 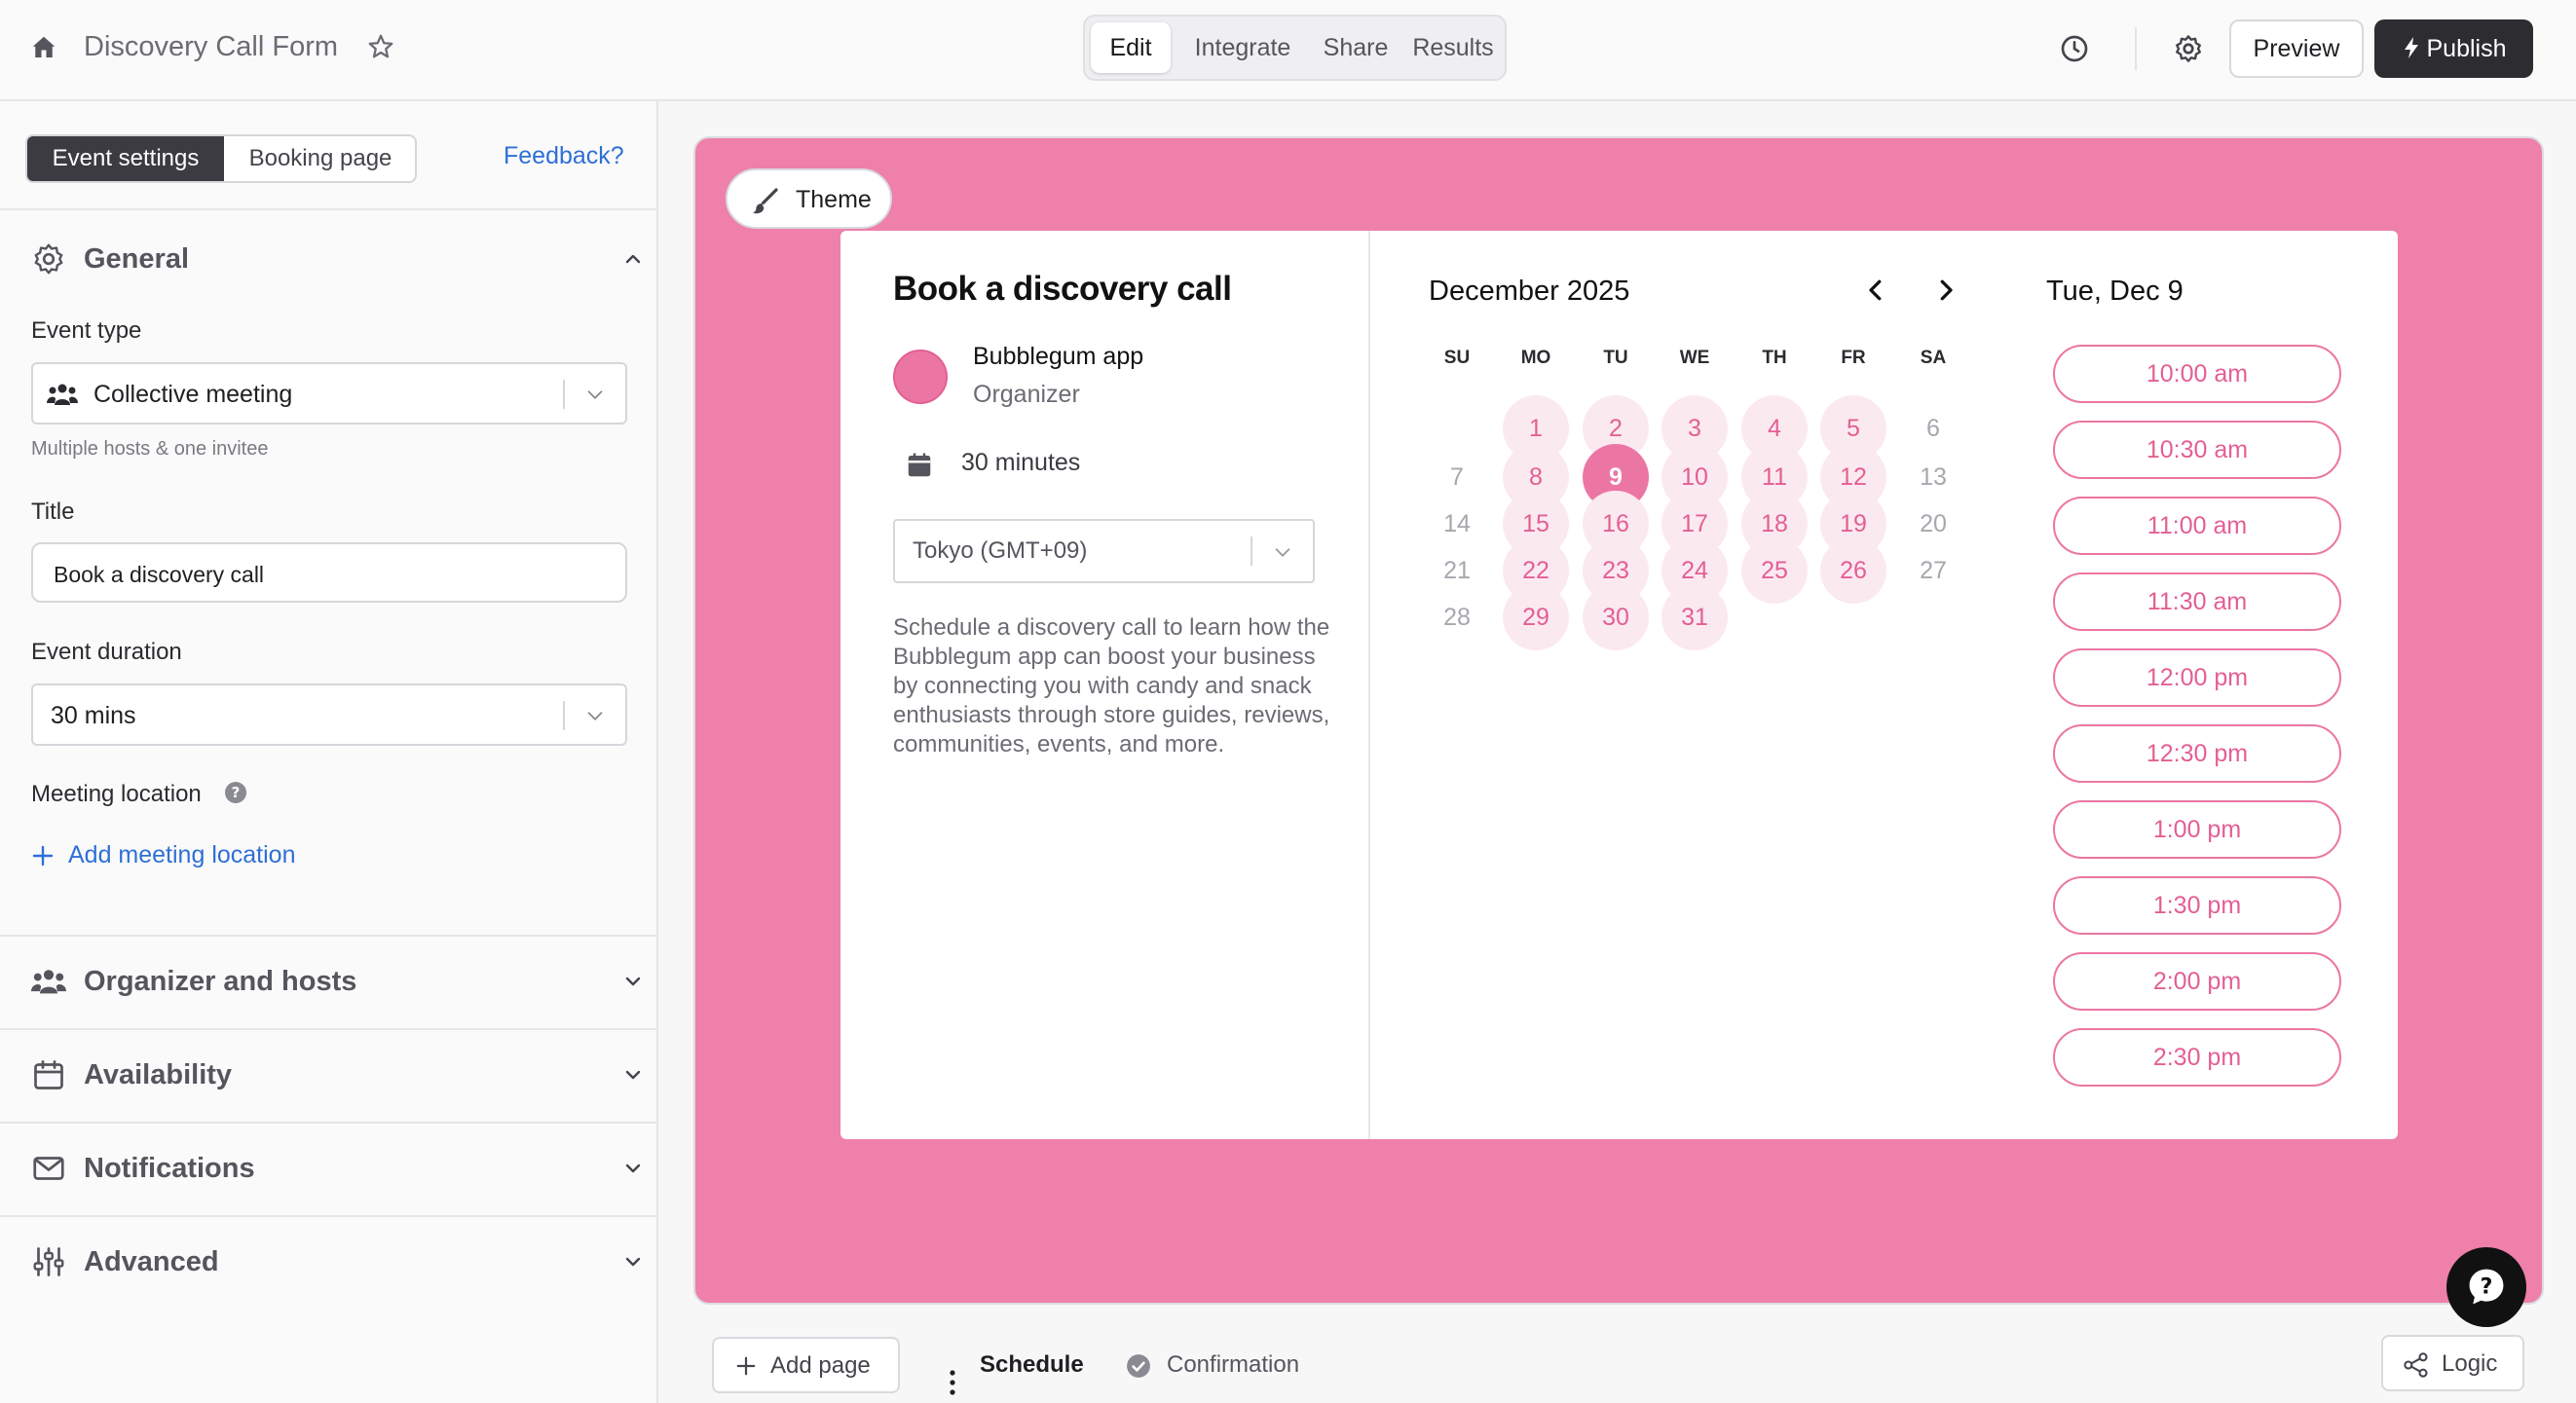 I want to click on location-label: Meeting location, so click(x=116, y=794).